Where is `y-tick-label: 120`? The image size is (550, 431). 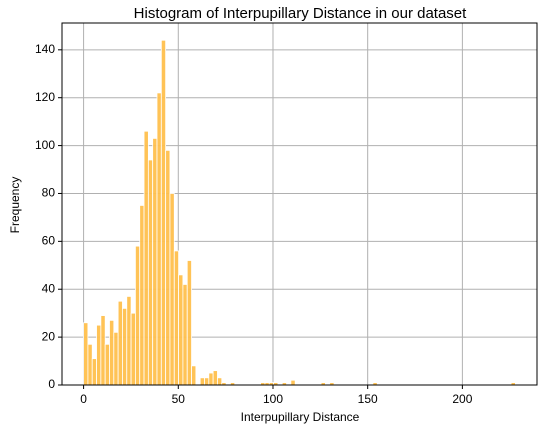
y-tick-label: 120 is located at coordinates (45, 97).